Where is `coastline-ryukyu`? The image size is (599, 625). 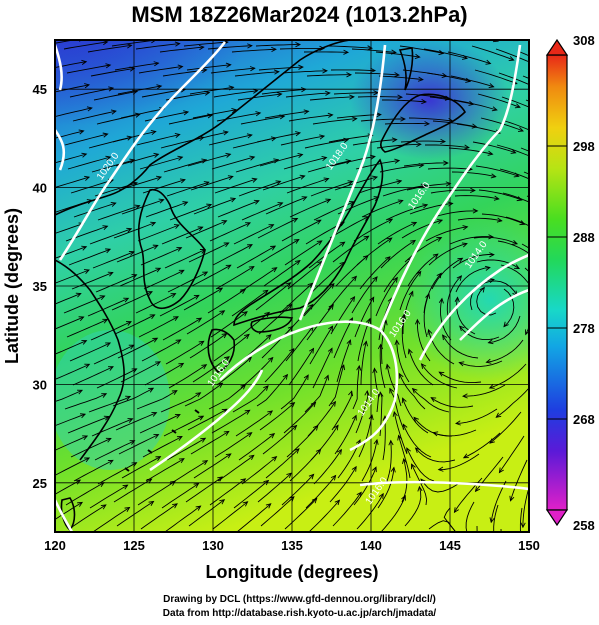 coastline-ryukyu is located at coordinates (162, 440).